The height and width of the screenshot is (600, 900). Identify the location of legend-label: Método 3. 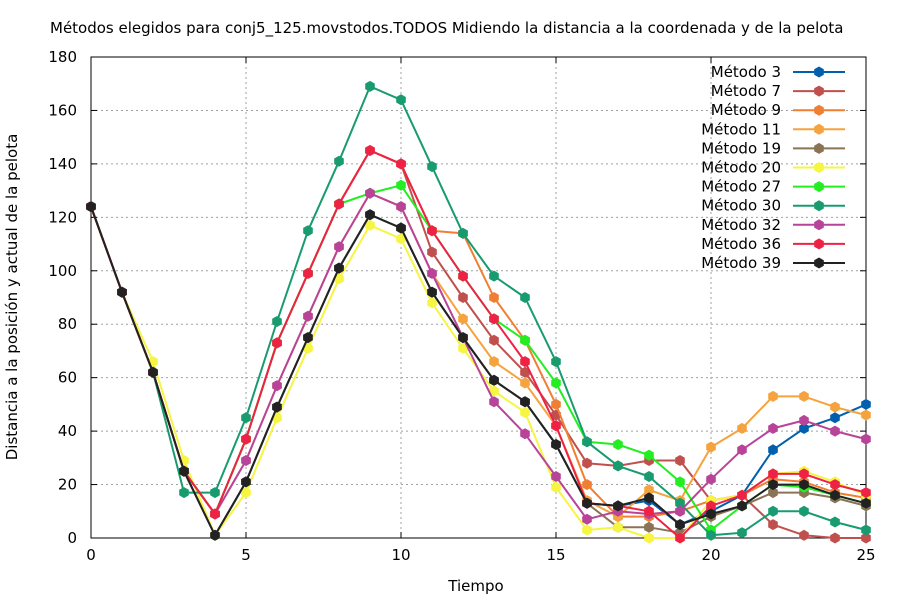
(746, 72).